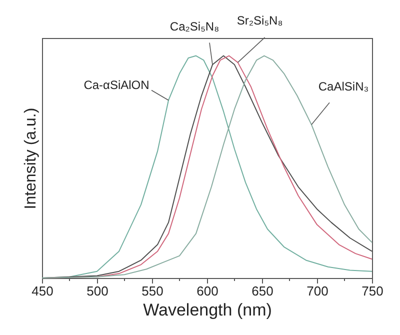  Describe the element at coordinates (153, 291) in the screenshot. I see `x-tick-label: 550` at that location.